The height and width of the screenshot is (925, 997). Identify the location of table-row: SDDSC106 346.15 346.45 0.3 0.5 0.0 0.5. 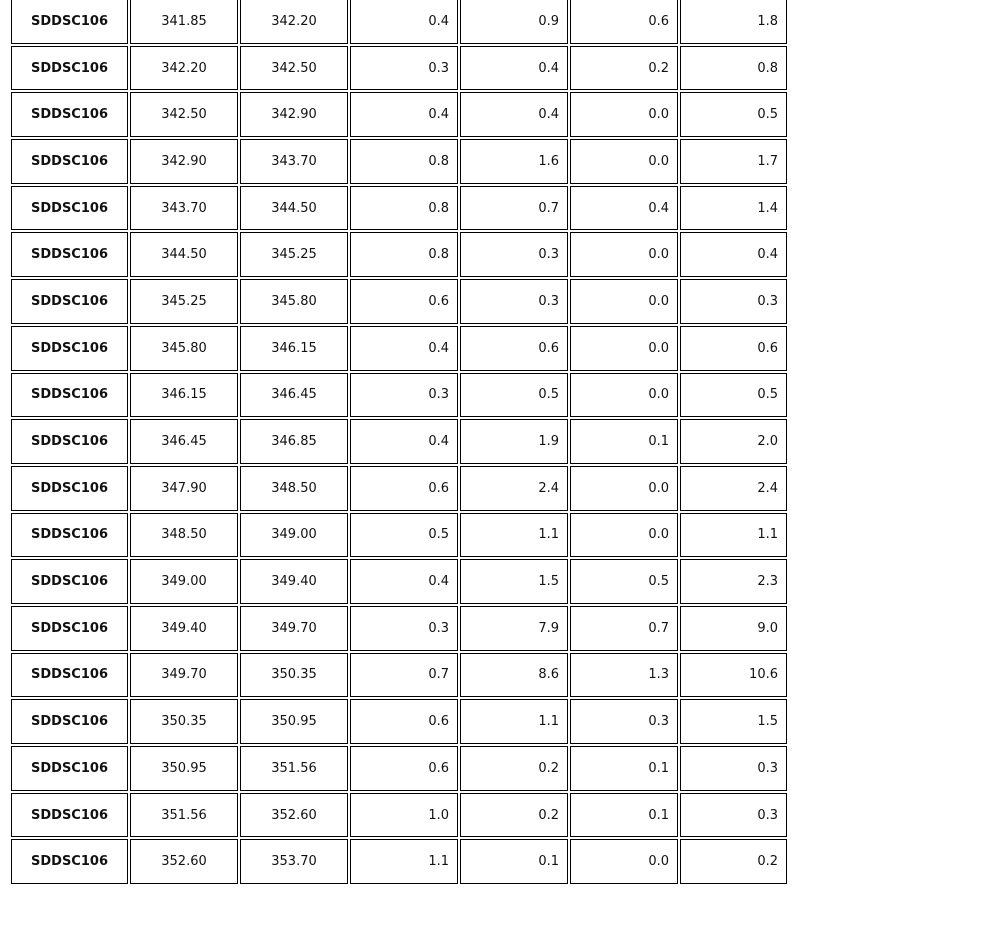
(399, 395).